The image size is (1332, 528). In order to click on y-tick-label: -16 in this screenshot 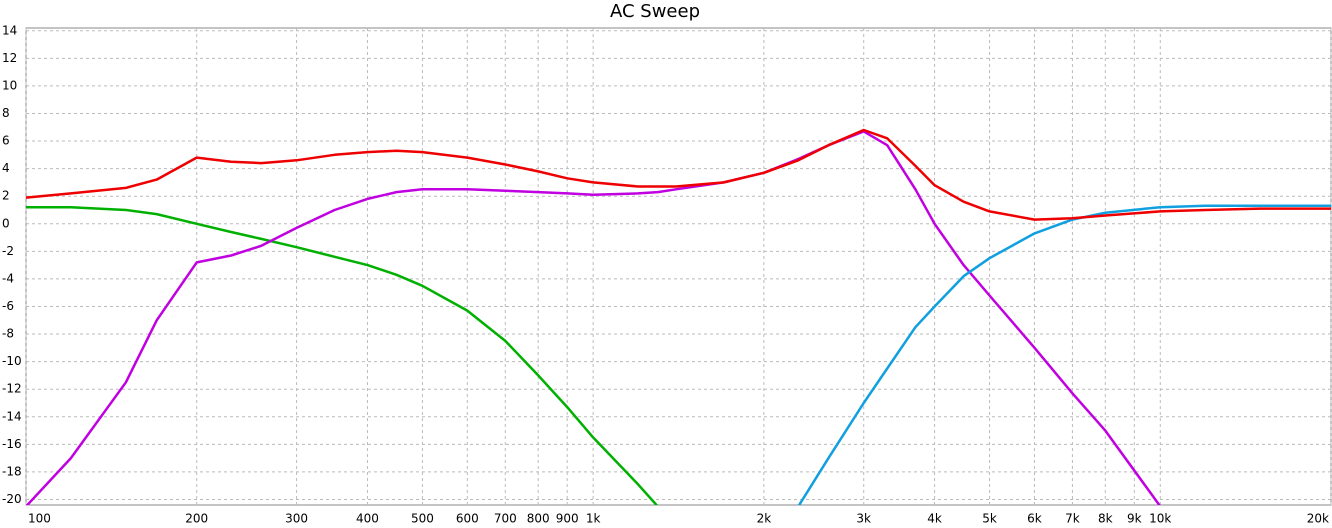, I will do `click(12, 444)`.